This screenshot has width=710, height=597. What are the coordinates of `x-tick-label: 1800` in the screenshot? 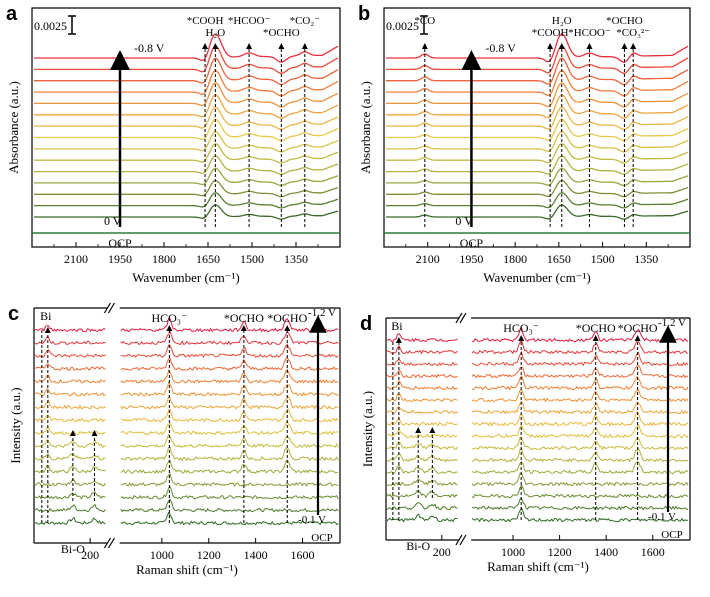 It's located at (515, 259).